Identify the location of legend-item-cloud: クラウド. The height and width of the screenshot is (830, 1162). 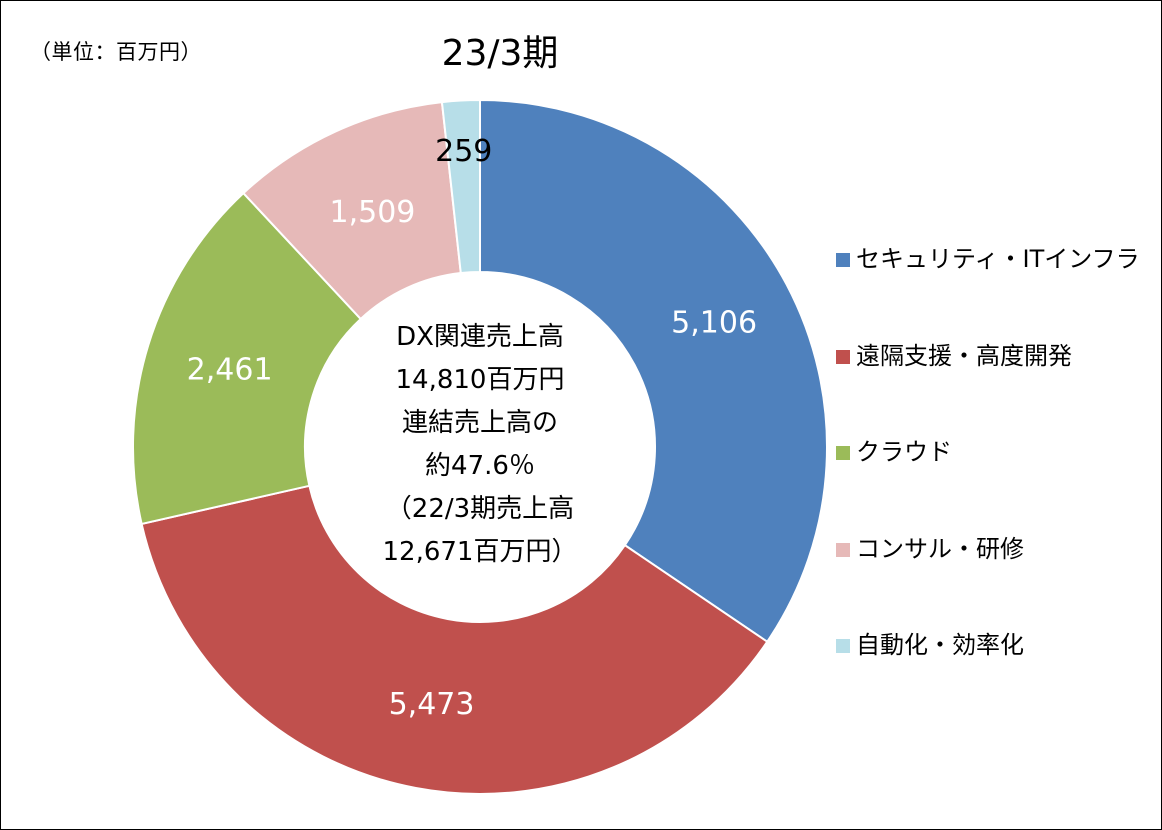
(996, 481).